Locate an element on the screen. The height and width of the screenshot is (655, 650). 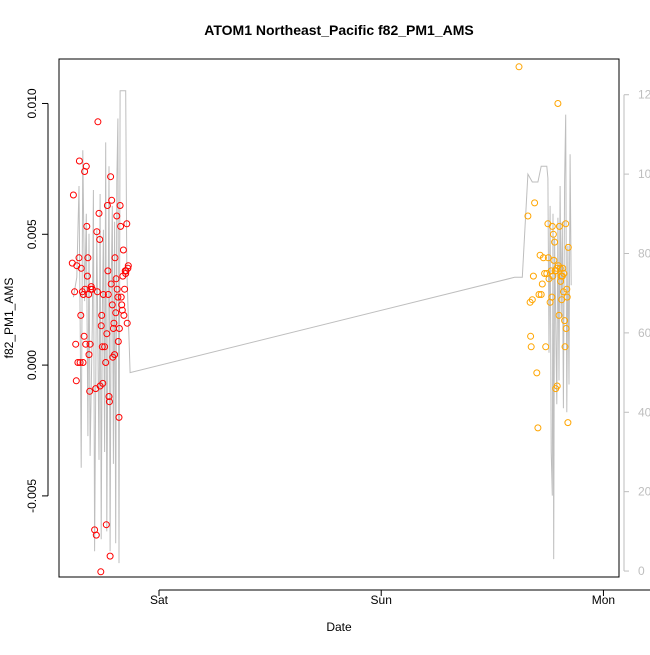
y2-tick-label: 2000 is located at coordinates (644, 492).